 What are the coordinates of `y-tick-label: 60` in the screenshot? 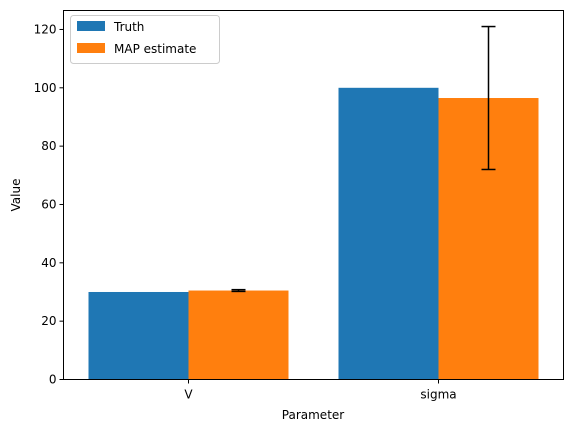 It's located at (48, 204).